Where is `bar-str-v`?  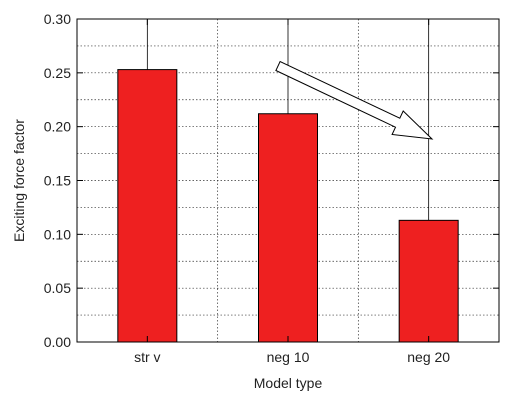 bar-str-v is located at coordinates (147, 206).